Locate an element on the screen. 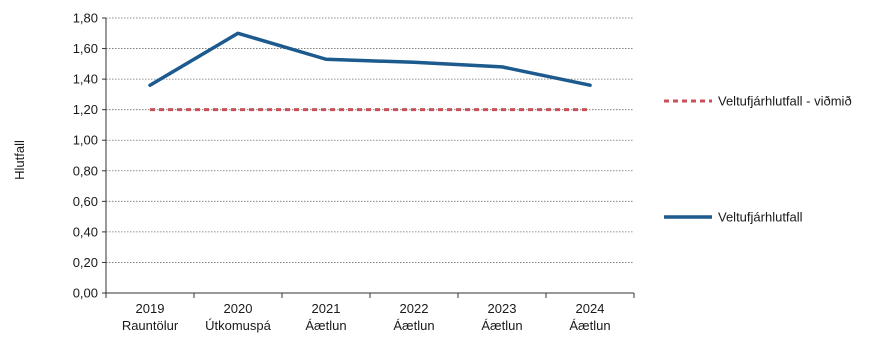  x-tick-label-year: 2021 is located at coordinates (326, 308).